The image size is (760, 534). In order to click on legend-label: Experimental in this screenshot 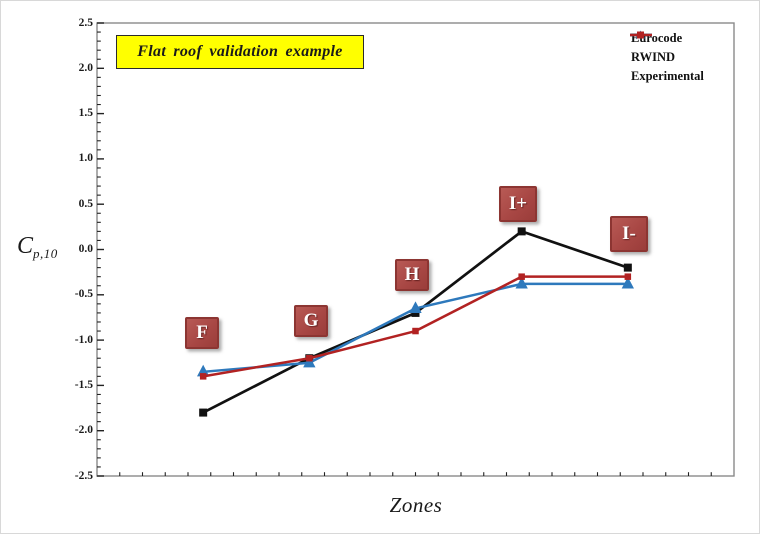, I will do `click(667, 76)`.